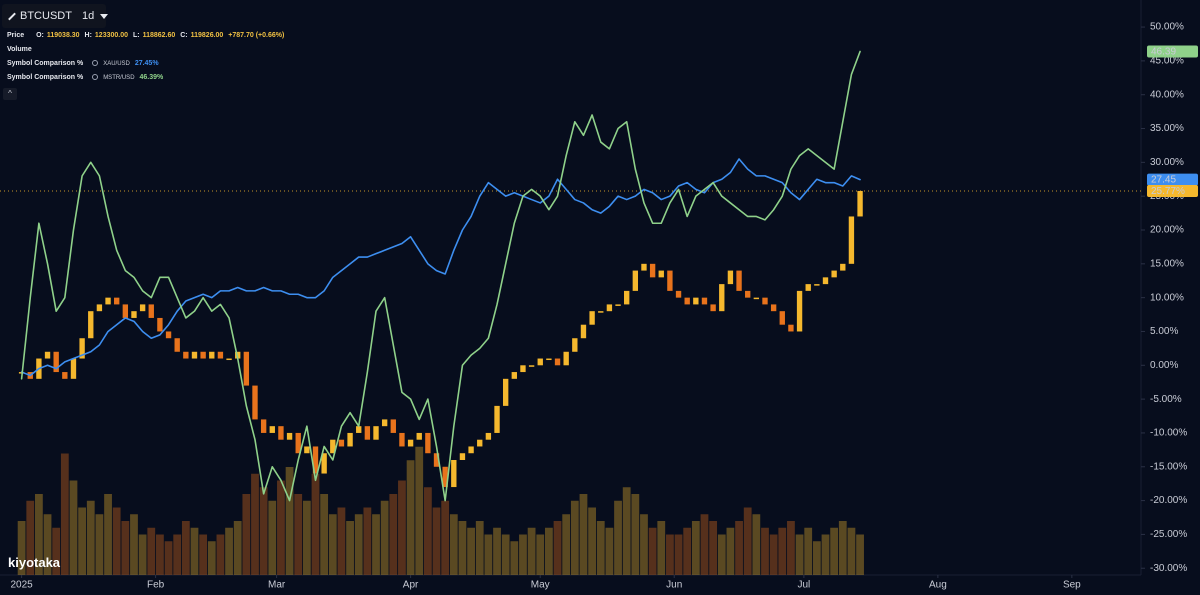 The width and height of the screenshot is (1200, 595). What do you see at coordinates (21, 585) in the screenshot?
I see `x-tick-label: 2025` at bounding box center [21, 585].